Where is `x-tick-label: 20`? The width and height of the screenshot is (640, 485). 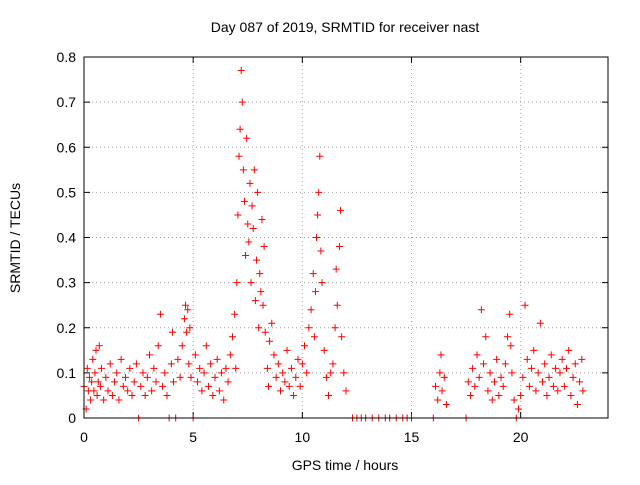 x-tick-label: 20 is located at coordinates (521, 437).